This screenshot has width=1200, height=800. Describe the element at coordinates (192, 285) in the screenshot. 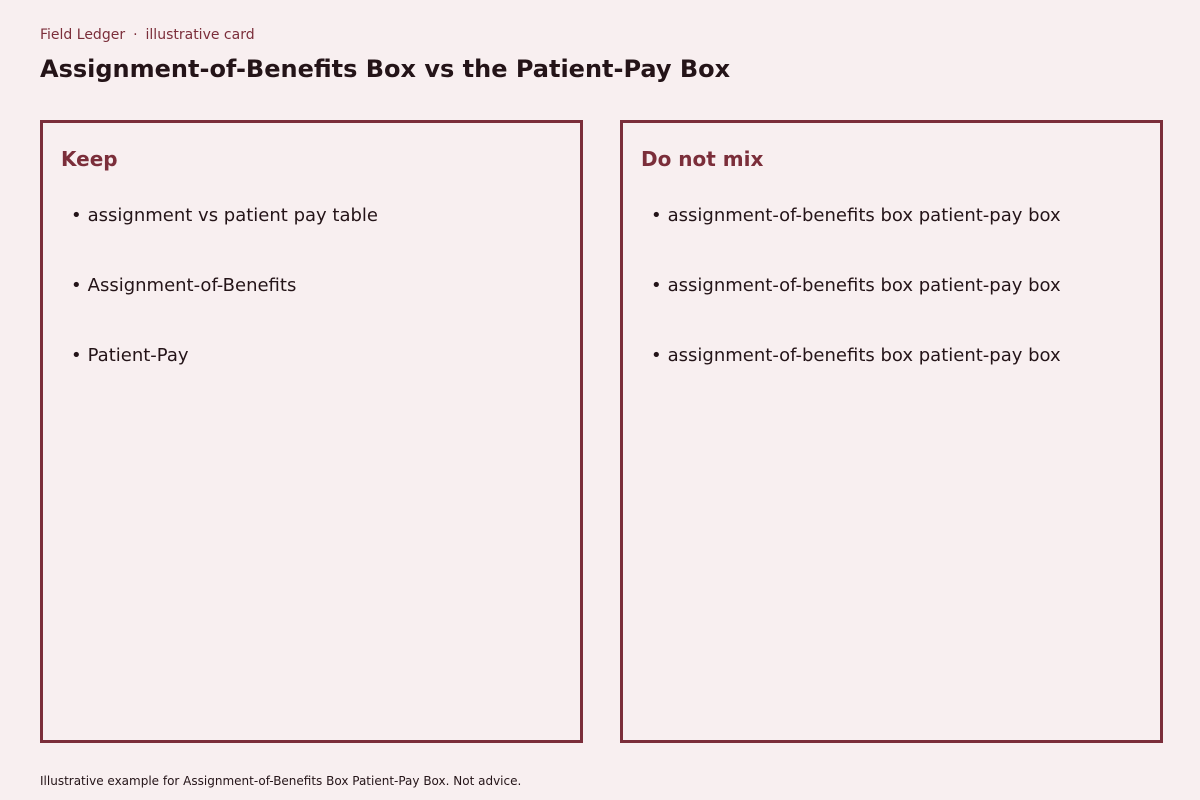

I see `list-item-text: Assignment-of-Benefits` at that location.